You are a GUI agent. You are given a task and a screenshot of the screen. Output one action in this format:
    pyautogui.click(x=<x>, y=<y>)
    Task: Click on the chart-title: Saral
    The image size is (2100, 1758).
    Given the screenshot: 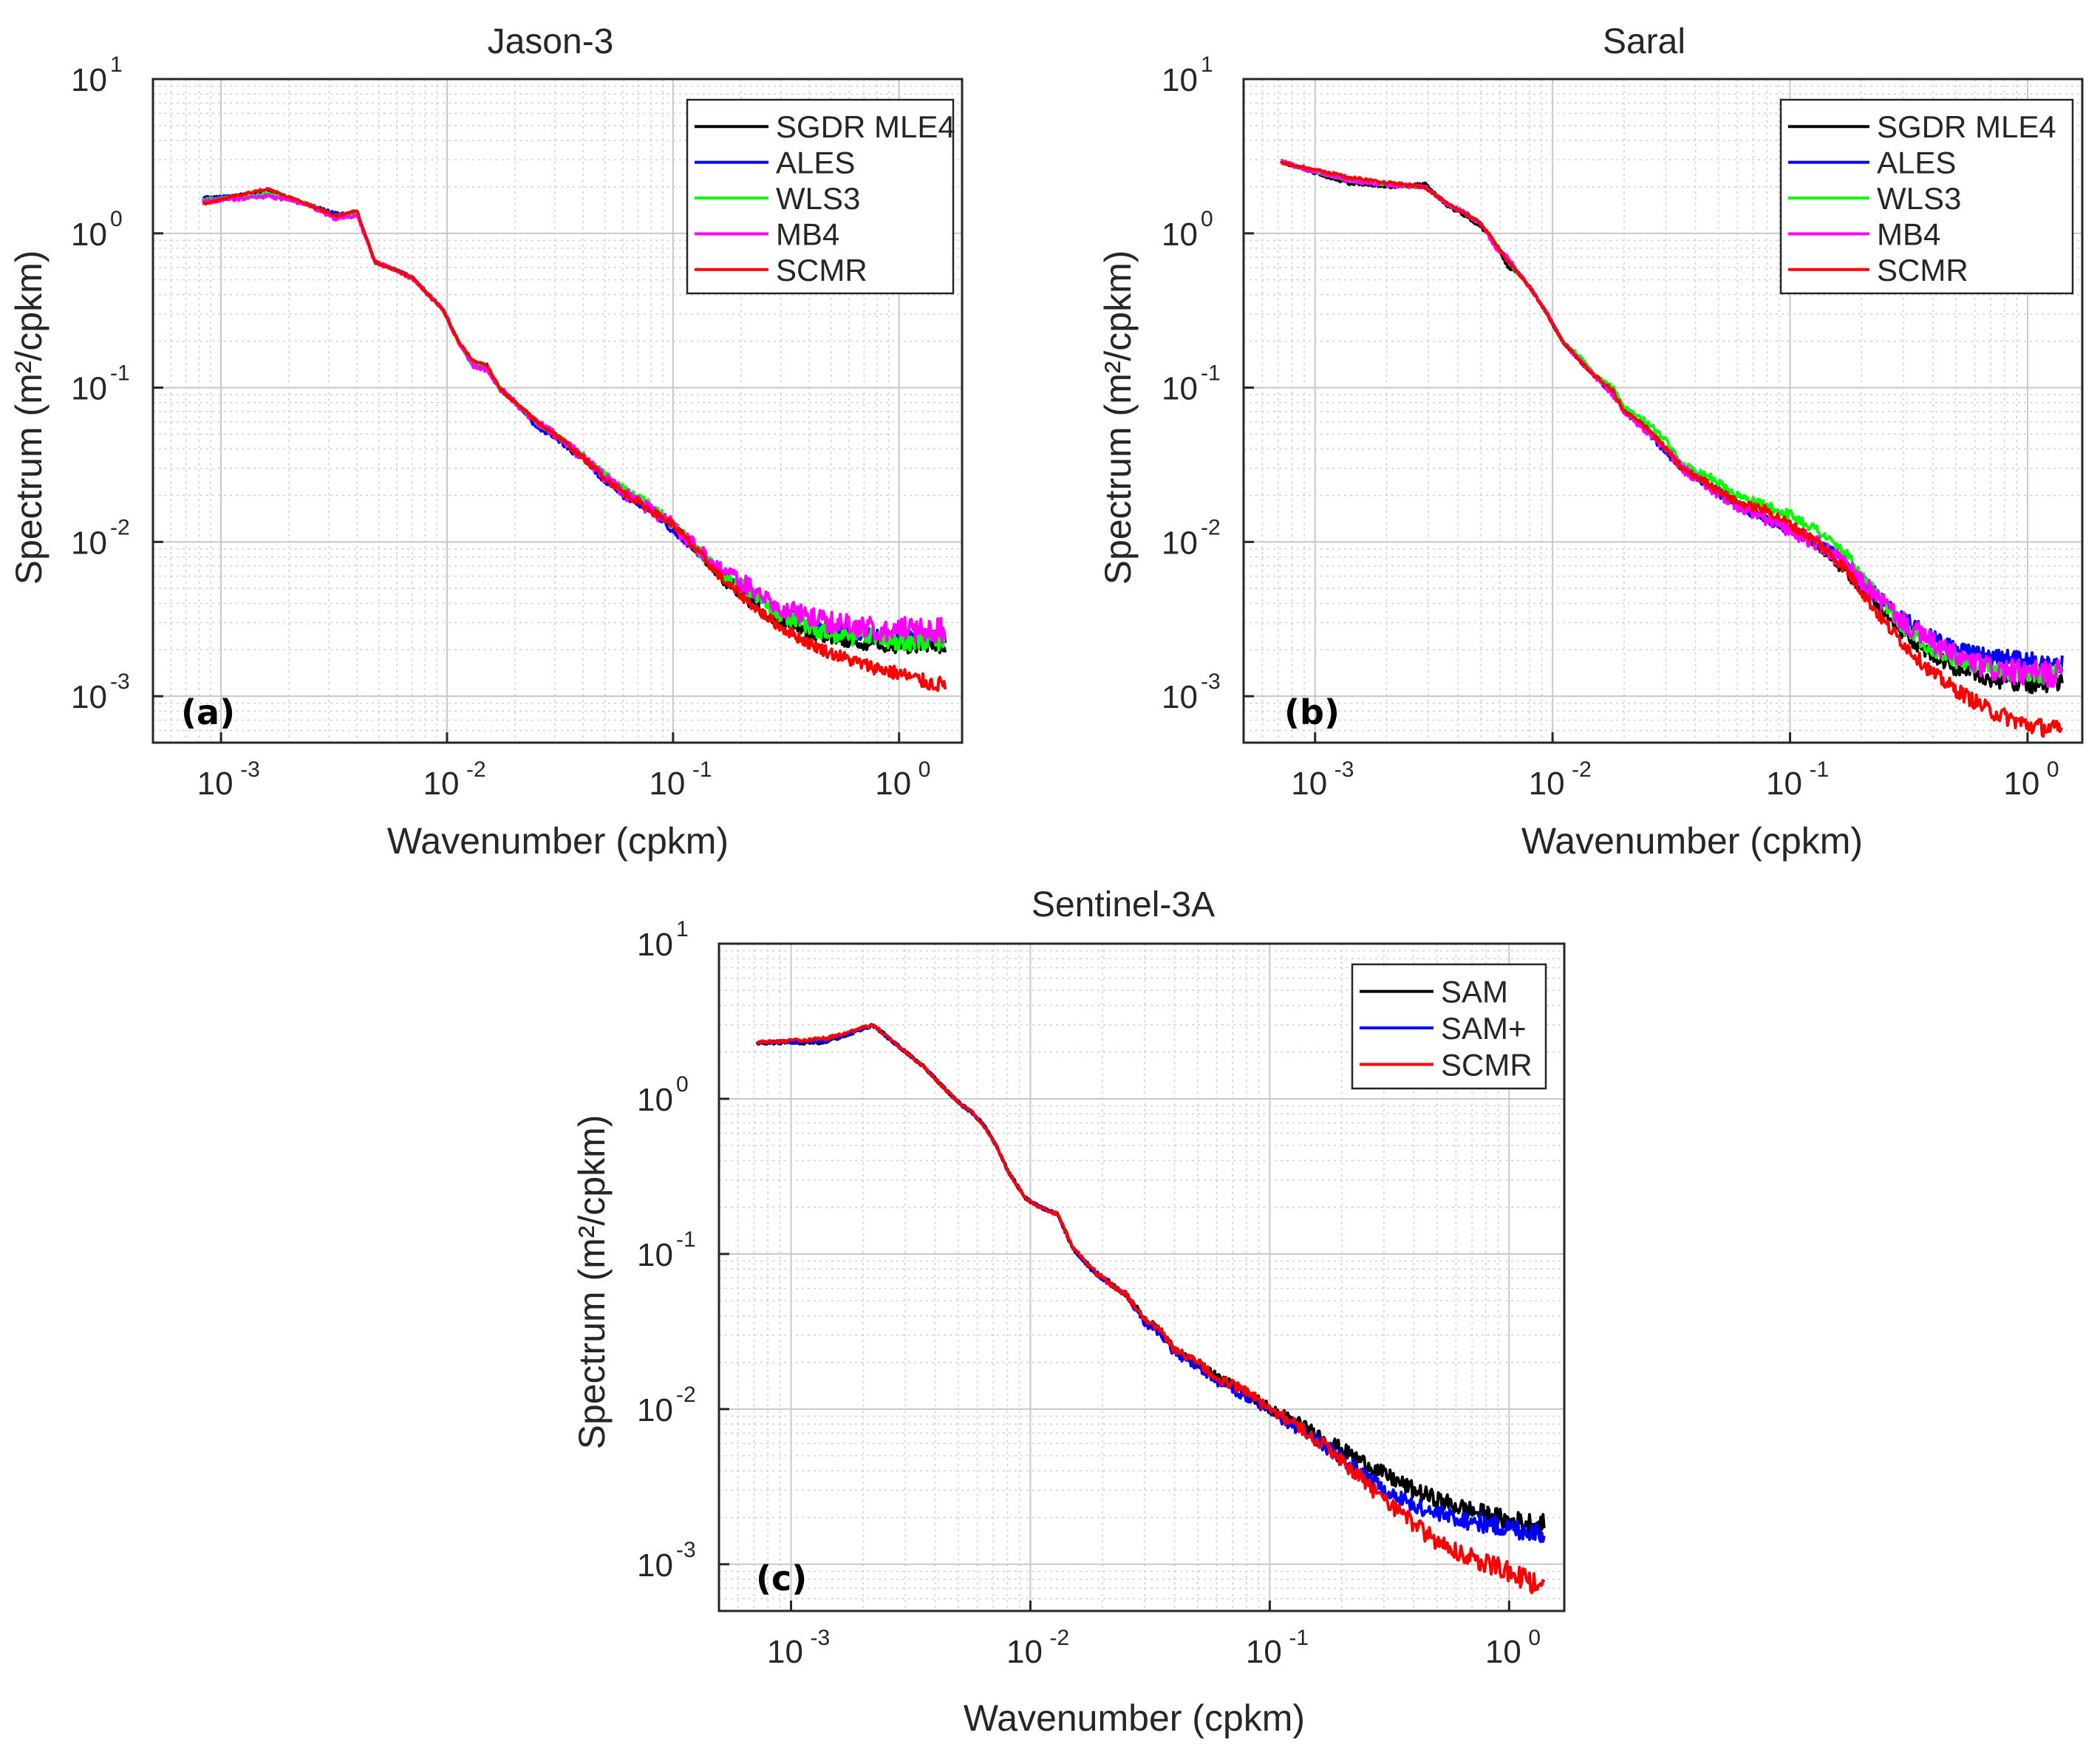 What is the action you would take?
    pyautogui.click(x=1644, y=41)
    